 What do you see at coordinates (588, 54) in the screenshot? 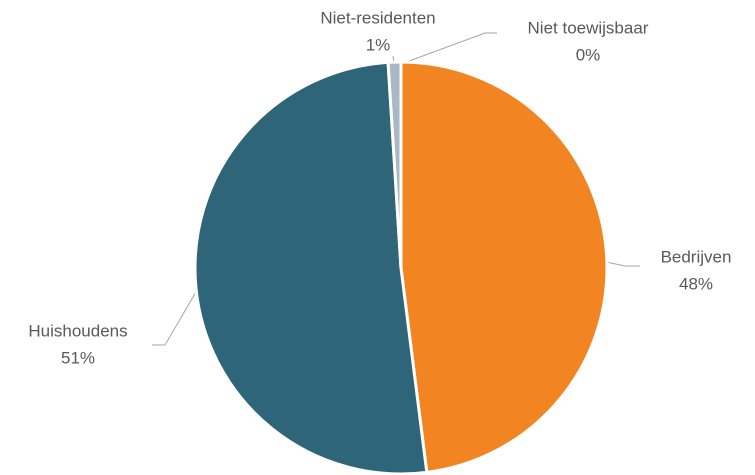
I see `slice-value-label: 0%` at bounding box center [588, 54].